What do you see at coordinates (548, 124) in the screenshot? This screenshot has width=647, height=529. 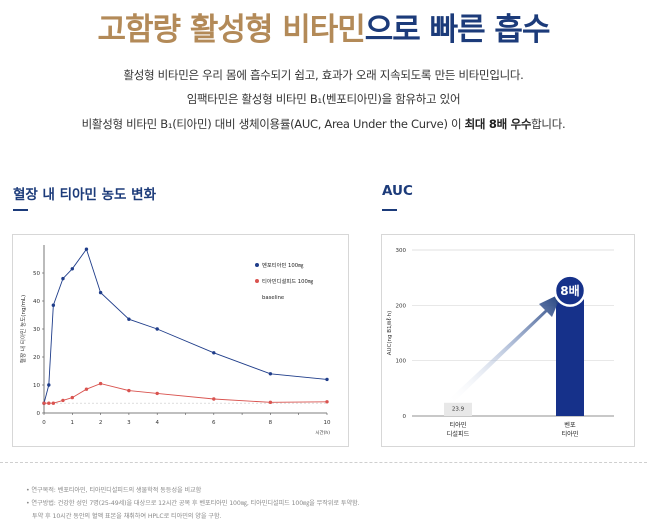 I see `intro-line-3-post: 합니다.` at bounding box center [548, 124].